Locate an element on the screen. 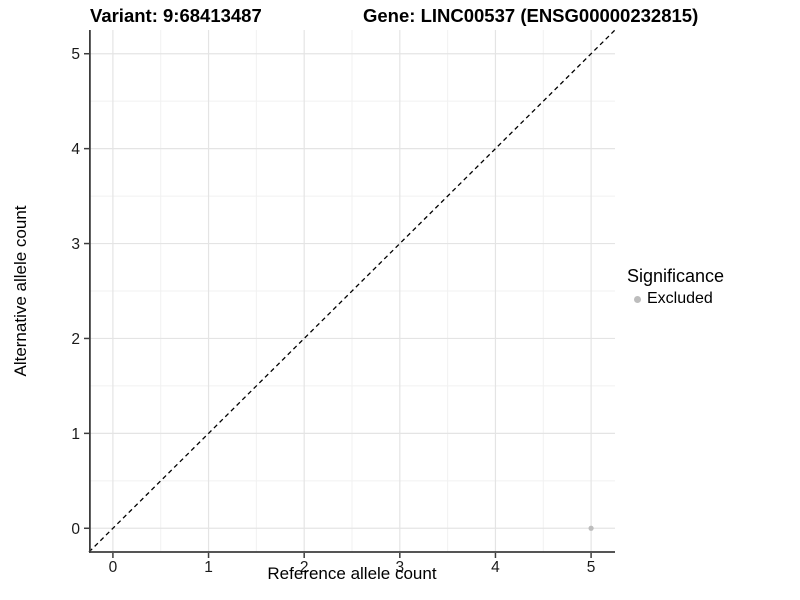 The height and width of the screenshot is (600, 800). plot-title-gene: Gene: LINC00537 (ENSG00000232815) is located at coordinates (531, 15).